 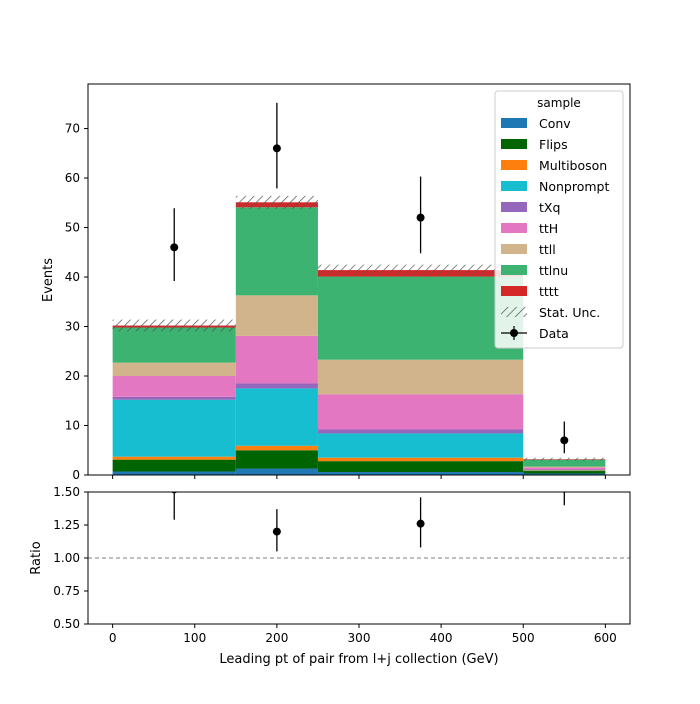 What do you see at coordinates (514, 144) in the screenshot?
I see `legend-swatch-flips` at bounding box center [514, 144].